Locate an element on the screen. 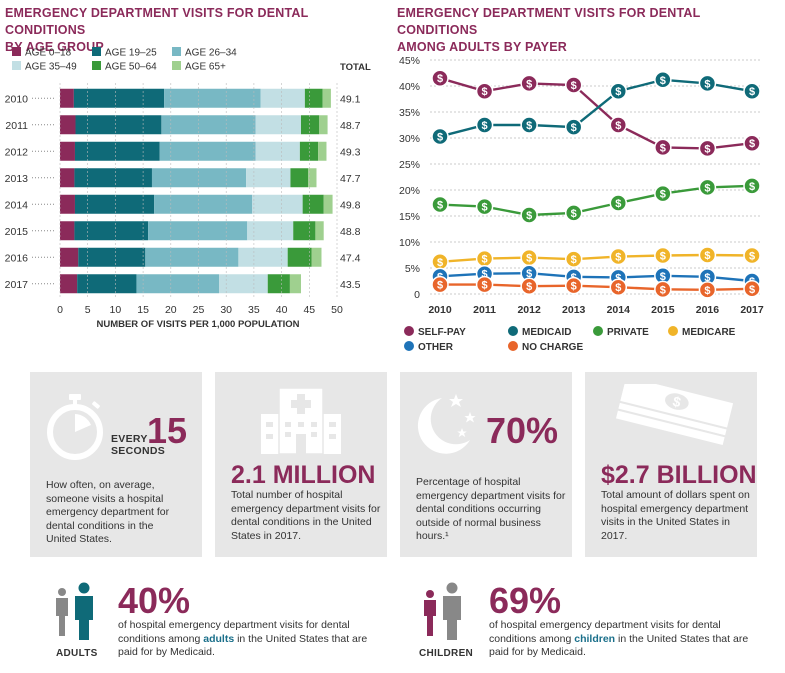 The height and width of the screenshot is (673, 785). total-value: 49.1 is located at coordinates (350, 99).